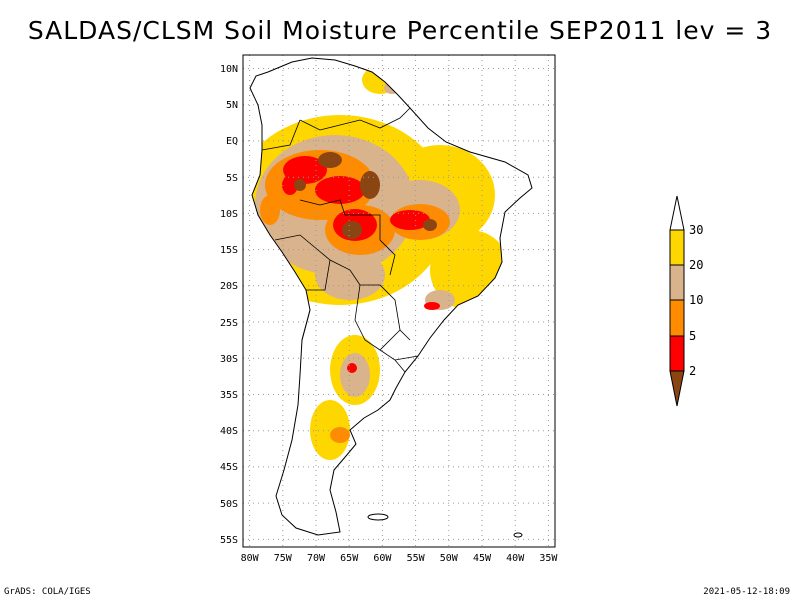  I want to click on colorbar-label: 10, so click(696, 300).